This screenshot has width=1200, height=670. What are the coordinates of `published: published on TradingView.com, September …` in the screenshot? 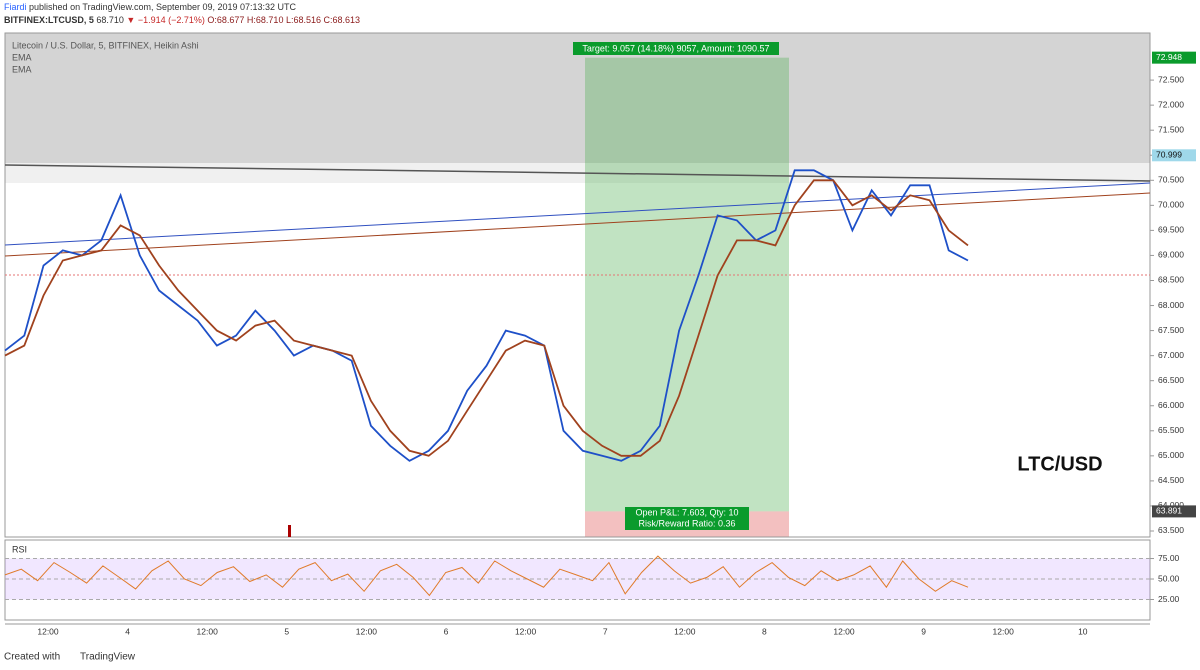 It's located at (163, 7).